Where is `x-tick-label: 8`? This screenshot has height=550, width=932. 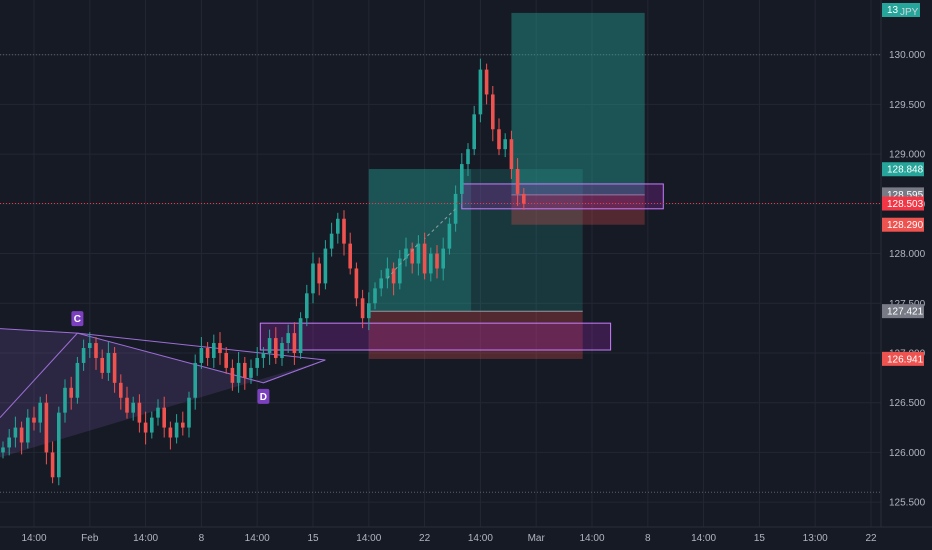
x-tick-label: 8 is located at coordinates (202, 538).